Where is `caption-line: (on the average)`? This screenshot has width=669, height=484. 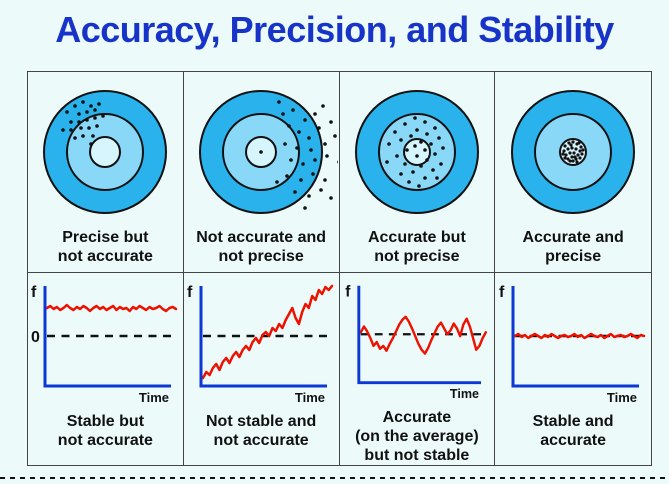 caption-line: (on the average) is located at coordinates (417, 436).